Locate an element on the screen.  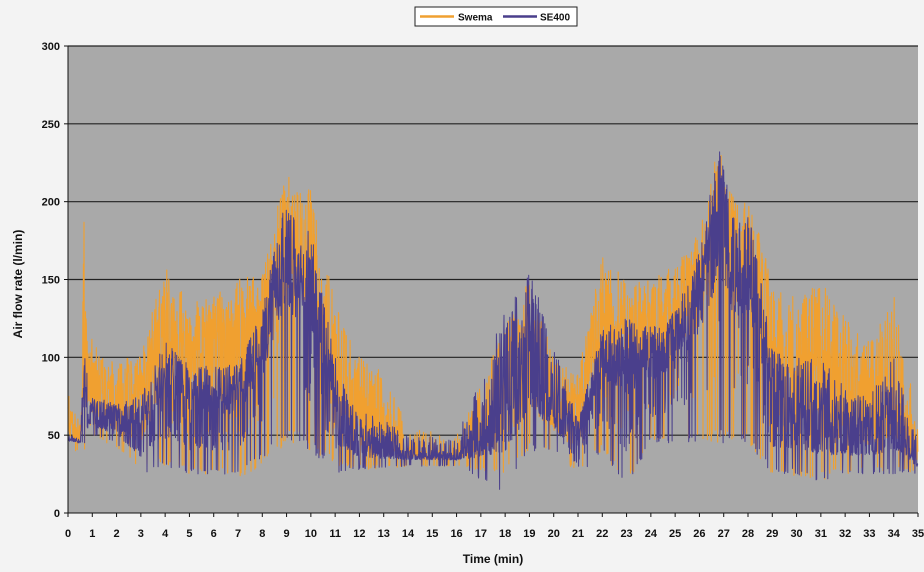
x-tick-label-26: 26 is located at coordinates (699, 534).